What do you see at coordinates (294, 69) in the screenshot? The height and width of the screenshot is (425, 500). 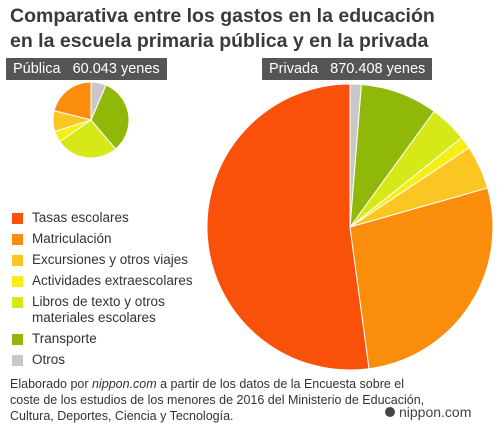 I see `private-label-name: Privada` at bounding box center [294, 69].